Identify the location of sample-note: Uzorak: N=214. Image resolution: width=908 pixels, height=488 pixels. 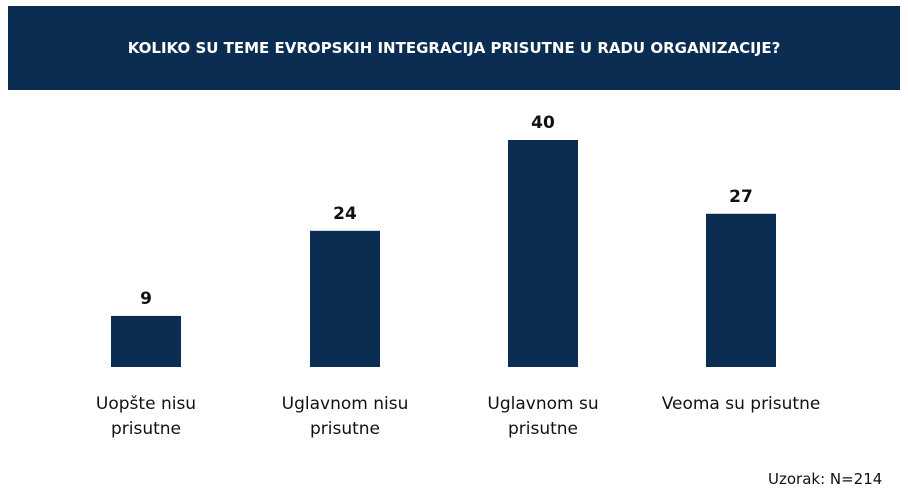
(825, 479).